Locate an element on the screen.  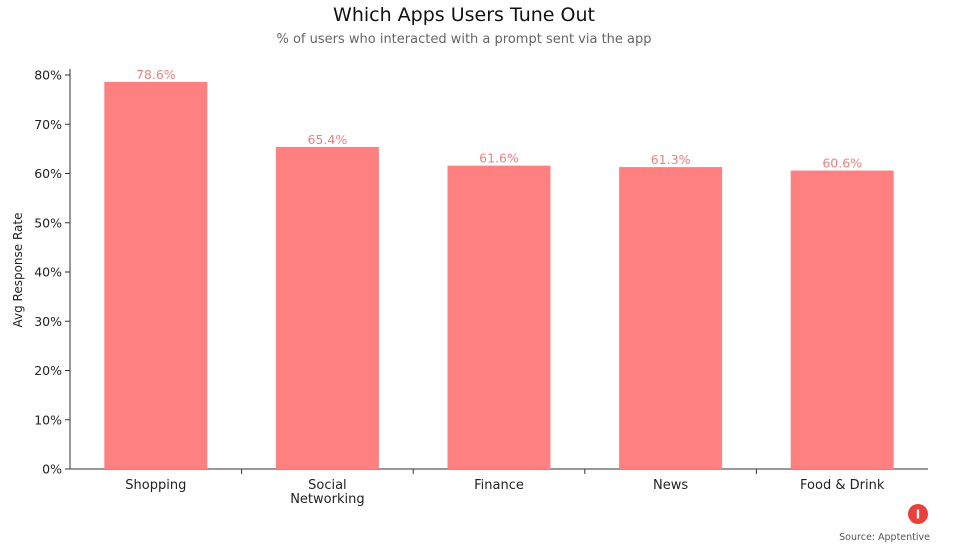
y-tick-label: 0% is located at coordinates (52, 469).